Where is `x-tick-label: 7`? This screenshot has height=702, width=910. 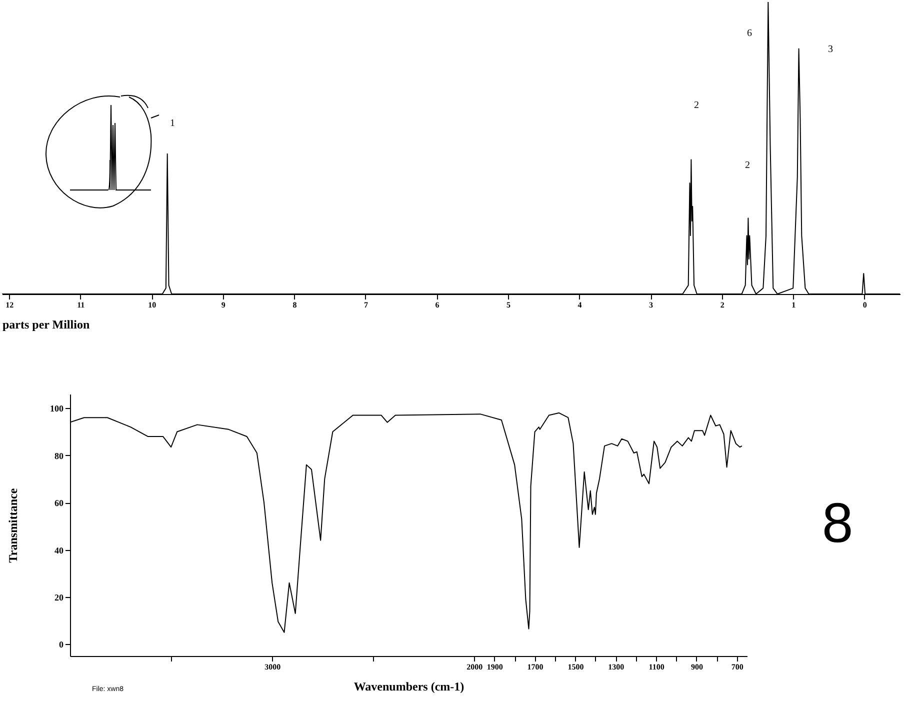
x-tick-label: 7 is located at coordinates (366, 305).